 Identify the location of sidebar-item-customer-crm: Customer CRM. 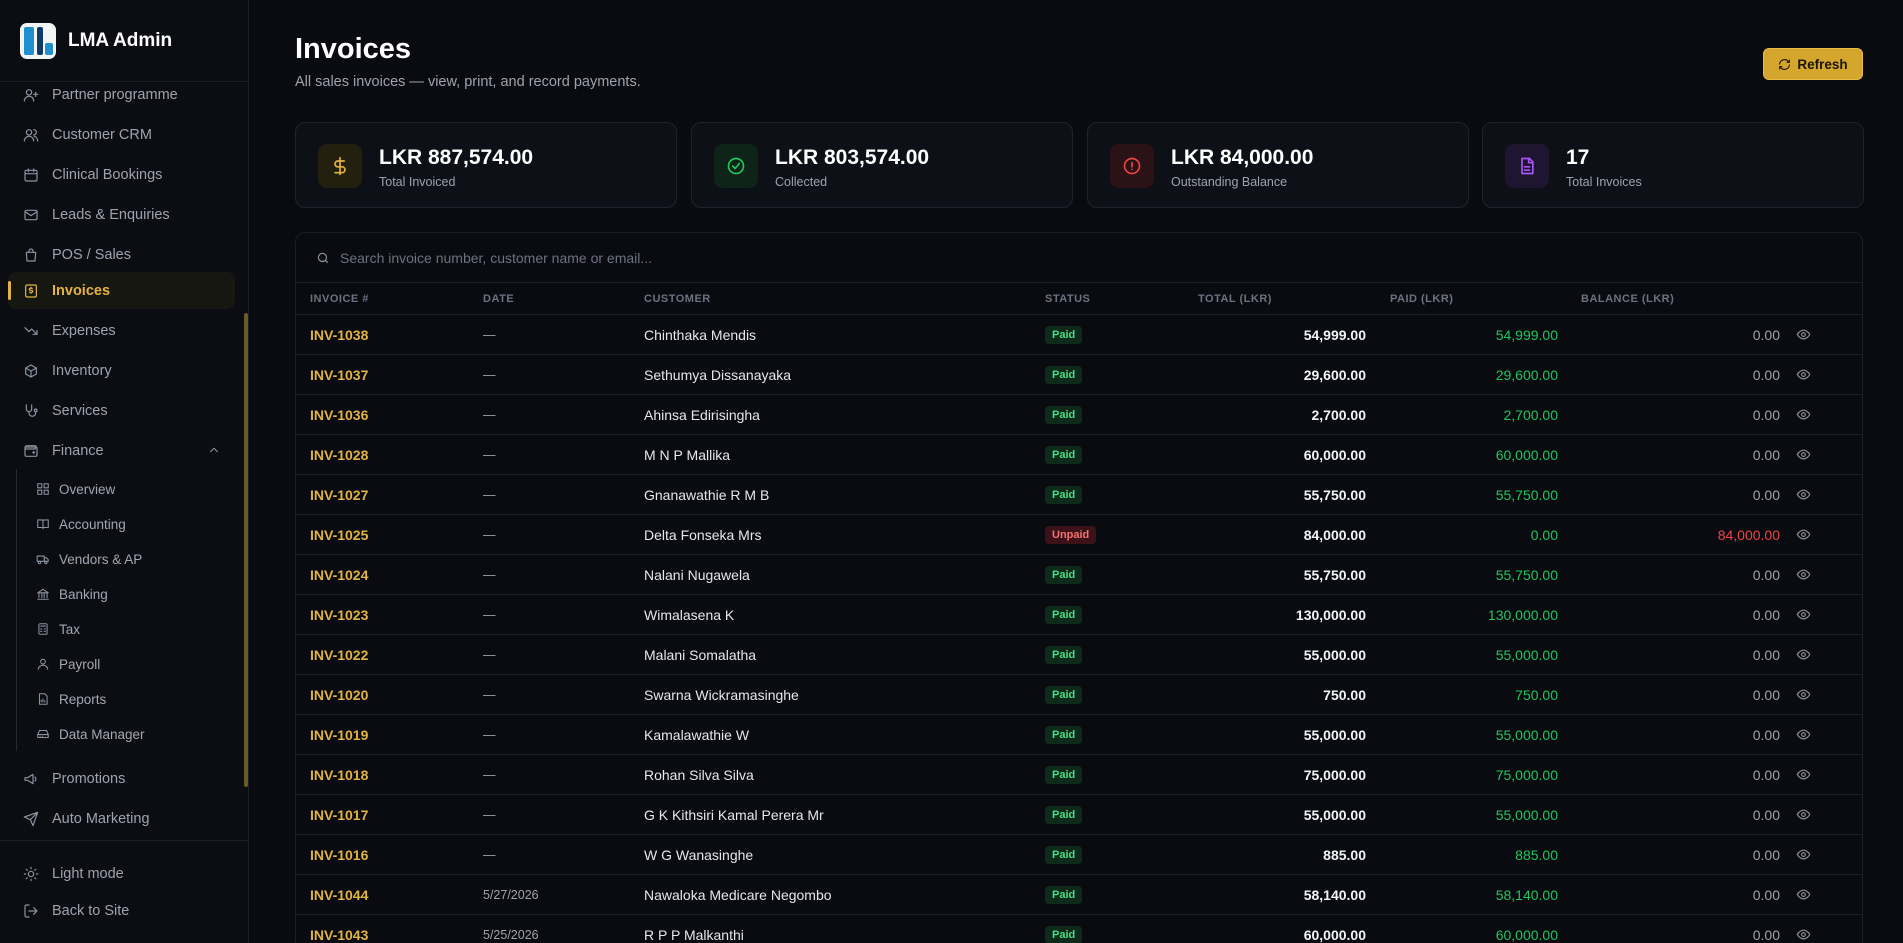
(121, 134).